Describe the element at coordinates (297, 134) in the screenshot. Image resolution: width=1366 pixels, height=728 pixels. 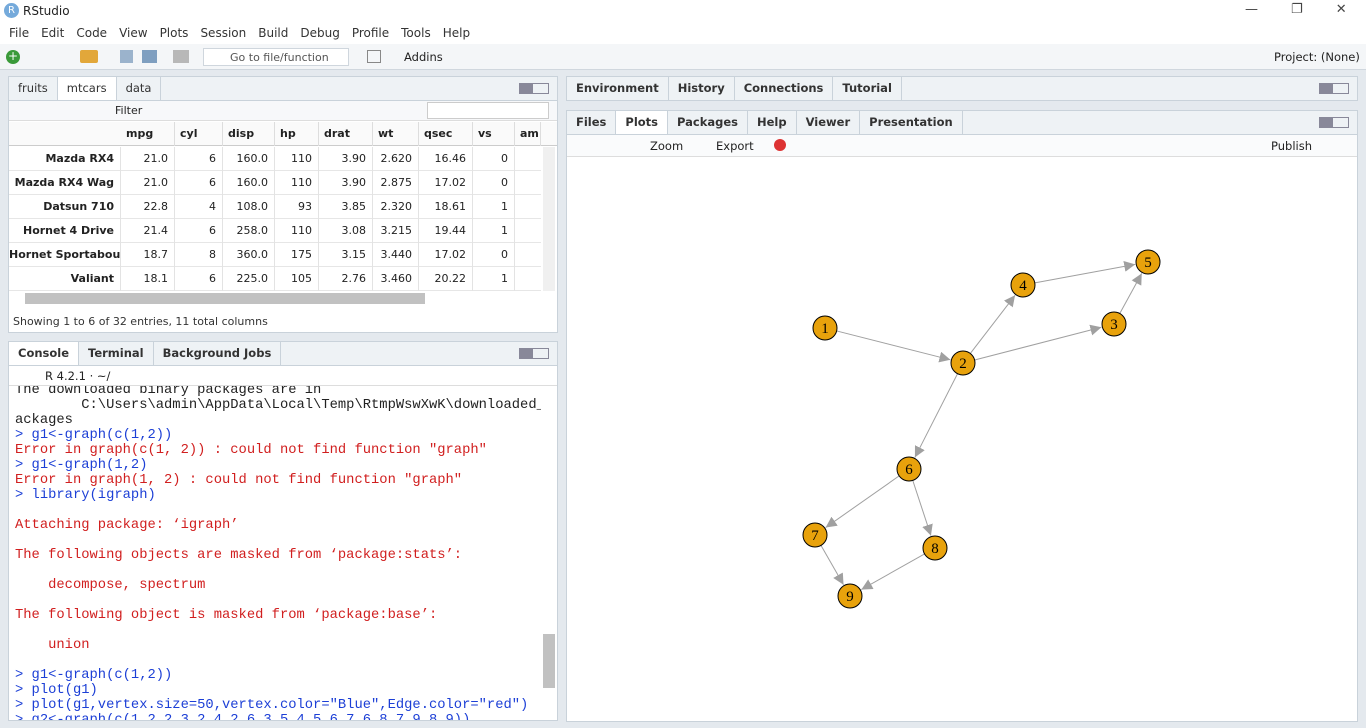
I see `column-header: hp` at that location.